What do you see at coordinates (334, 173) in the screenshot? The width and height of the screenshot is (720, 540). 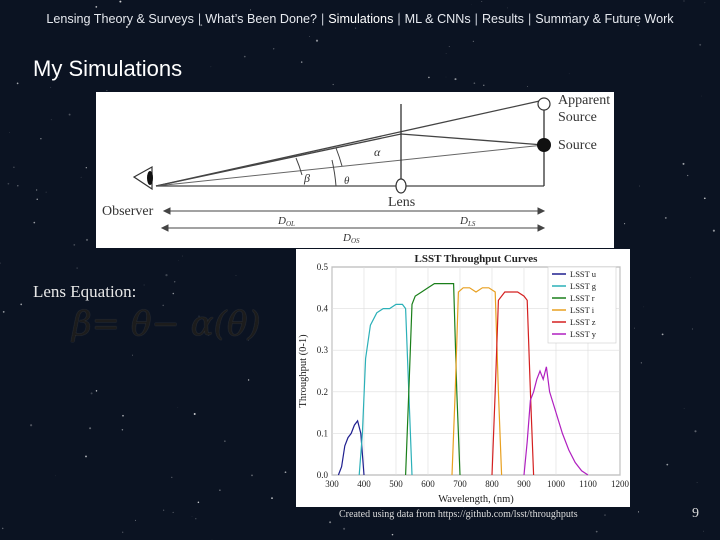 I see `theta-arc` at bounding box center [334, 173].